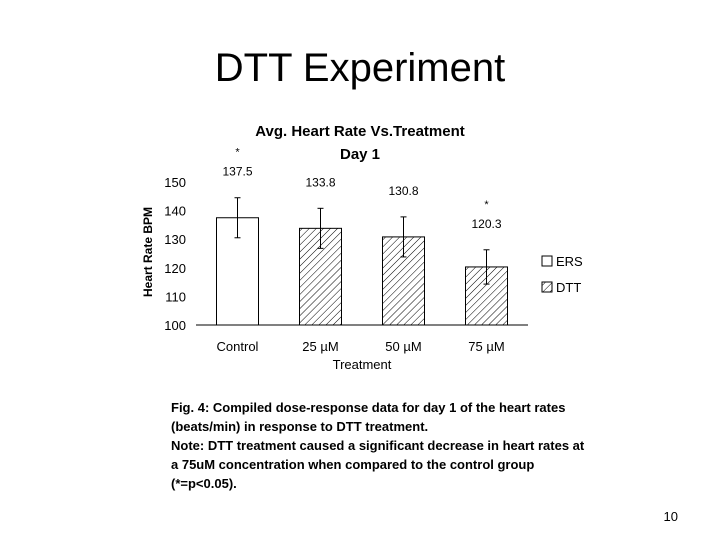  Describe the element at coordinates (238, 346) in the screenshot. I see `x-tick-label: Control` at that location.